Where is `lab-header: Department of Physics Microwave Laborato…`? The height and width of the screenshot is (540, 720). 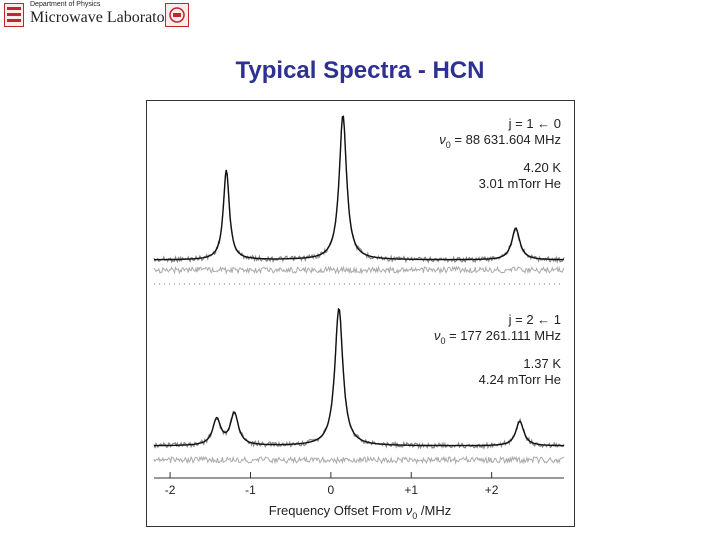 lab-header: Department of Physics Microwave Laborato… is located at coordinates (360, 17).